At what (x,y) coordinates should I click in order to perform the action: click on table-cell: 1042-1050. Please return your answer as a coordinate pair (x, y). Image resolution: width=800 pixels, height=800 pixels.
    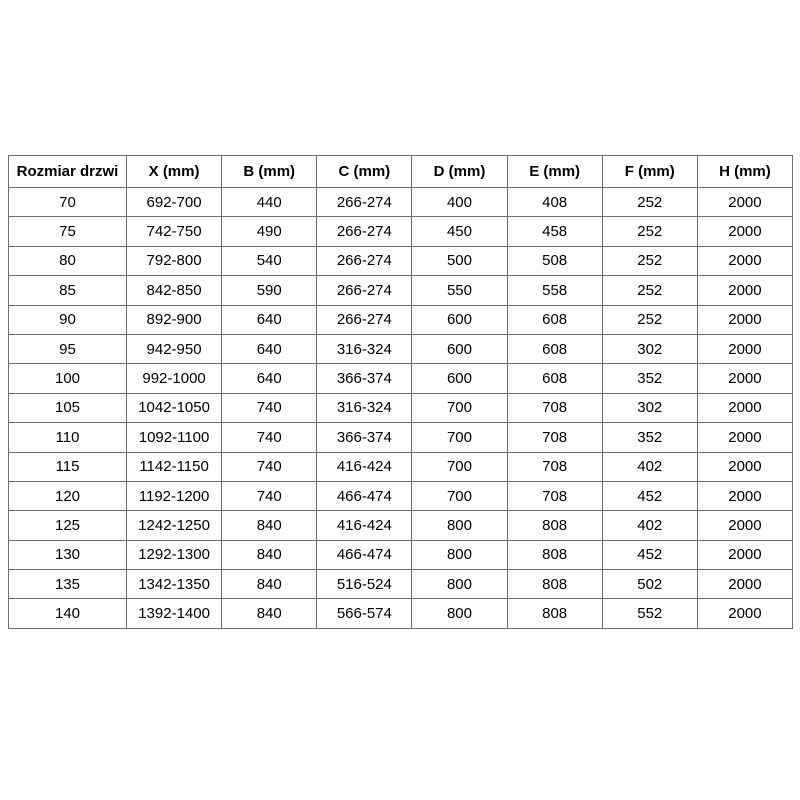
    Looking at the image, I should click on (174, 408).